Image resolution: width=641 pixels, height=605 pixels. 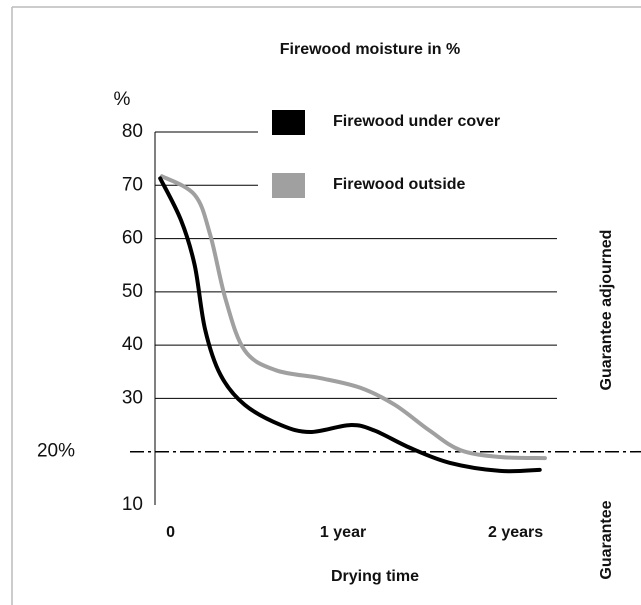 I want to click on annotation: Guarantee adjourned, so click(x=606, y=310).